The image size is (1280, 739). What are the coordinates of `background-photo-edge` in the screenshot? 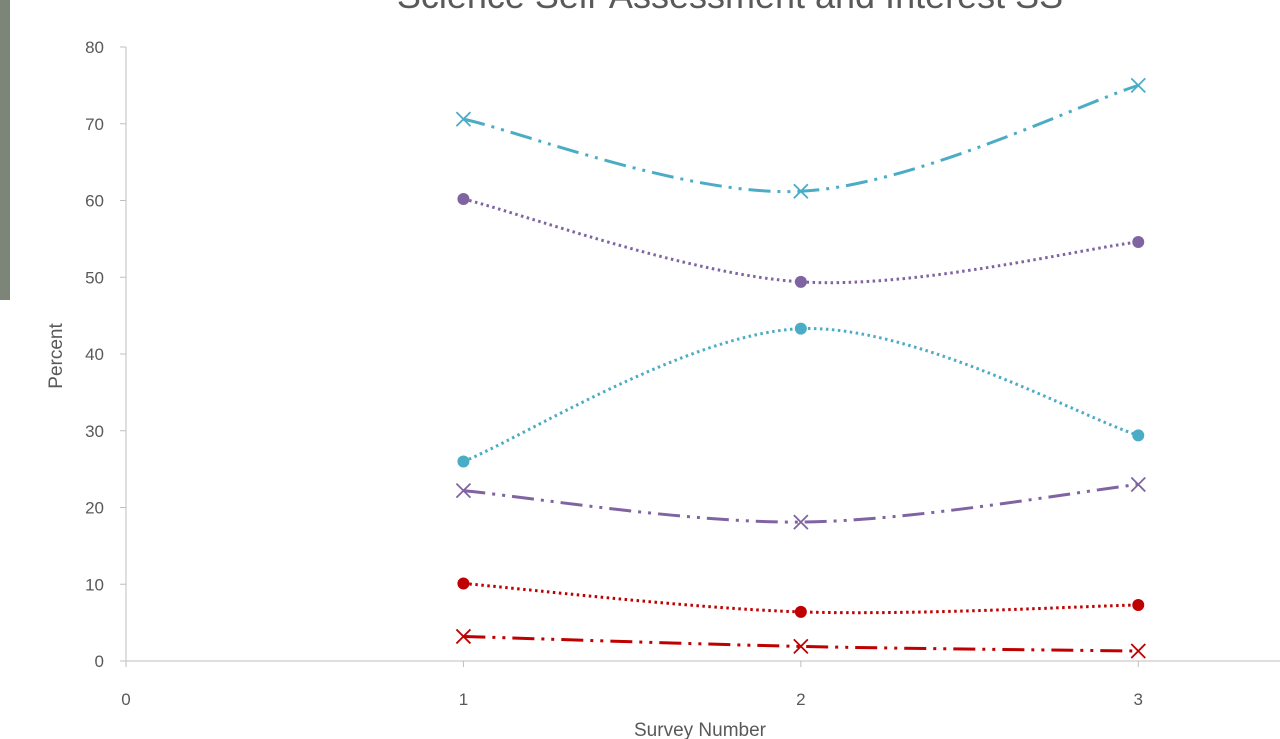 It's located at (5, 150).